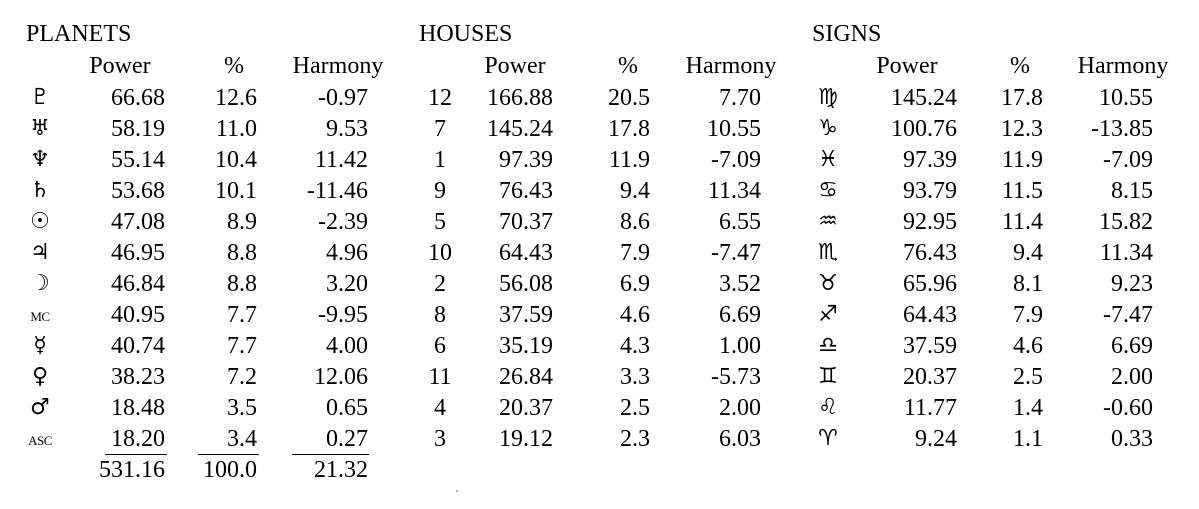 The width and height of the screenshot is (1199, 509). Describe the element at coordinates (930, 191) in the screenshot. I see `signs-power-value: 93.79` at that location.